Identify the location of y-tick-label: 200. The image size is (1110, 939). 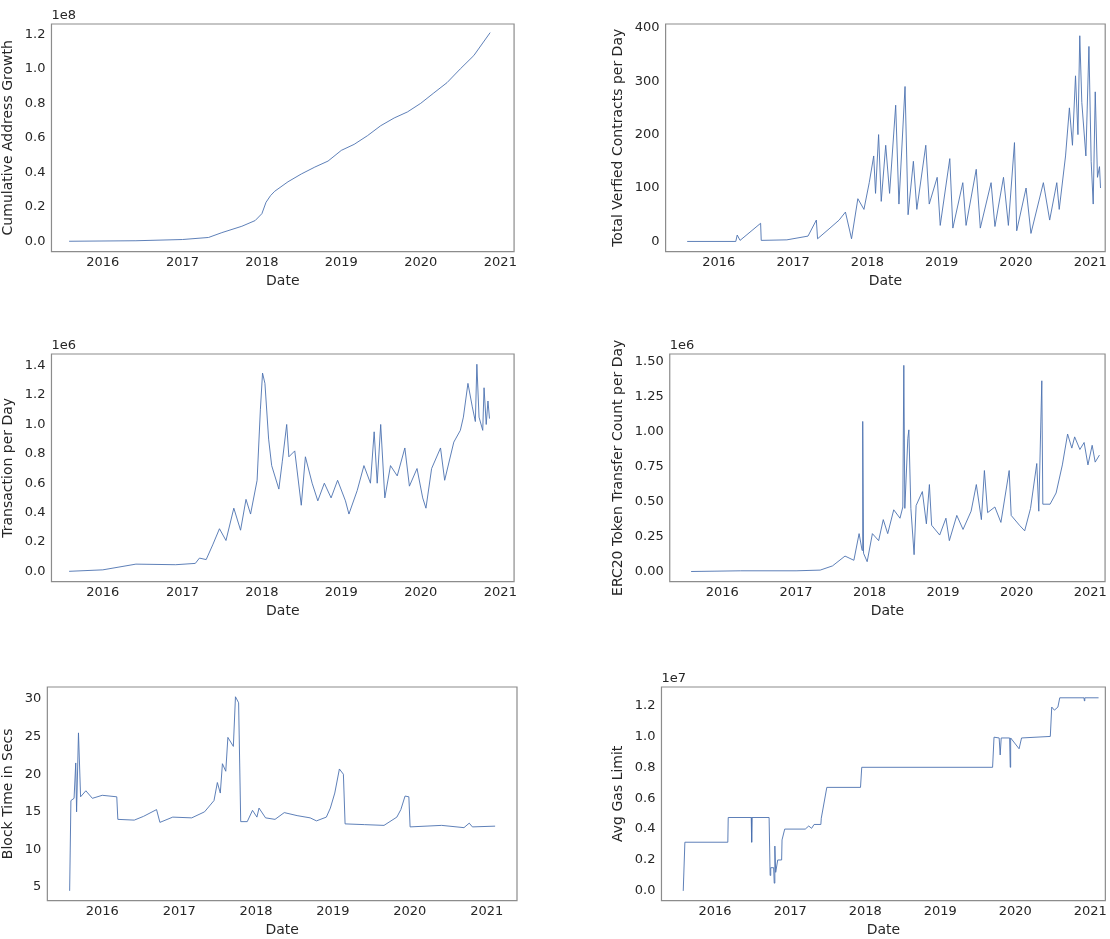
(647, 133).